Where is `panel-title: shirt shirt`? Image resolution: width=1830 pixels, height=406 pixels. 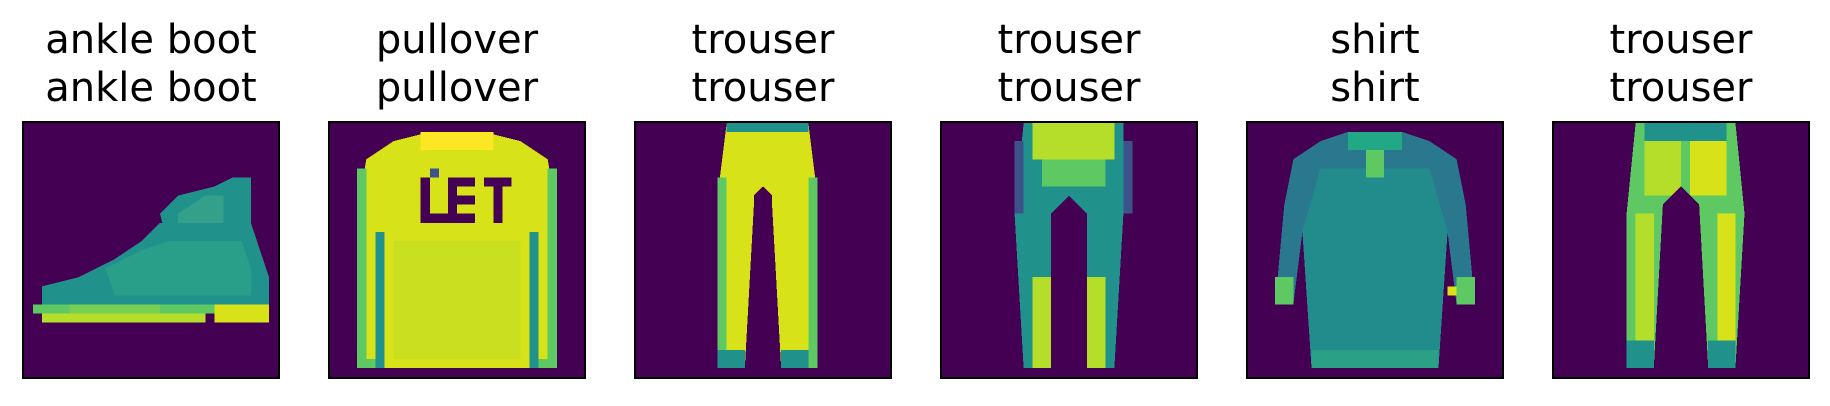
panel-title: shirt shirt is located at coordinates (1375, 64).